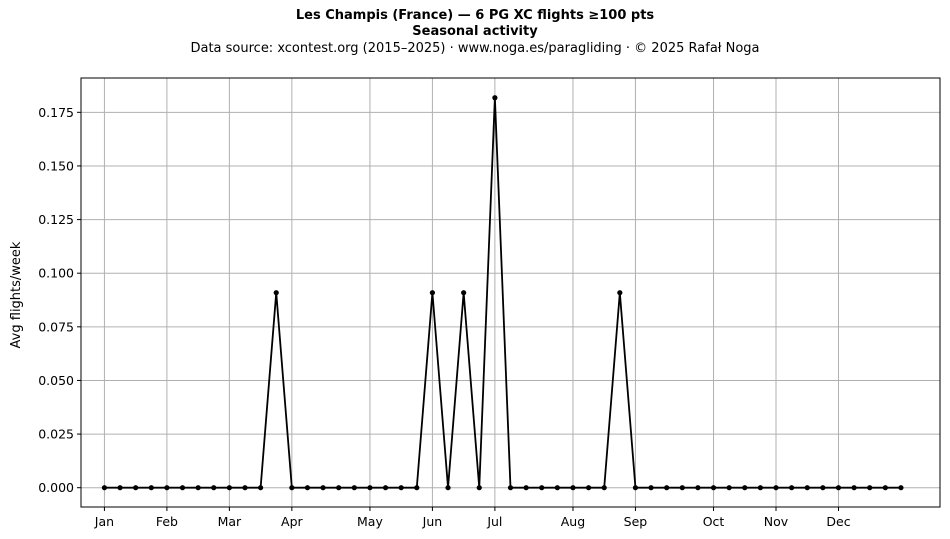 This screenshot has width=950, height=539. Describe the element at coordinates (776, 521) in the screenshot. I see `x-tick-label: Nov` at that location.